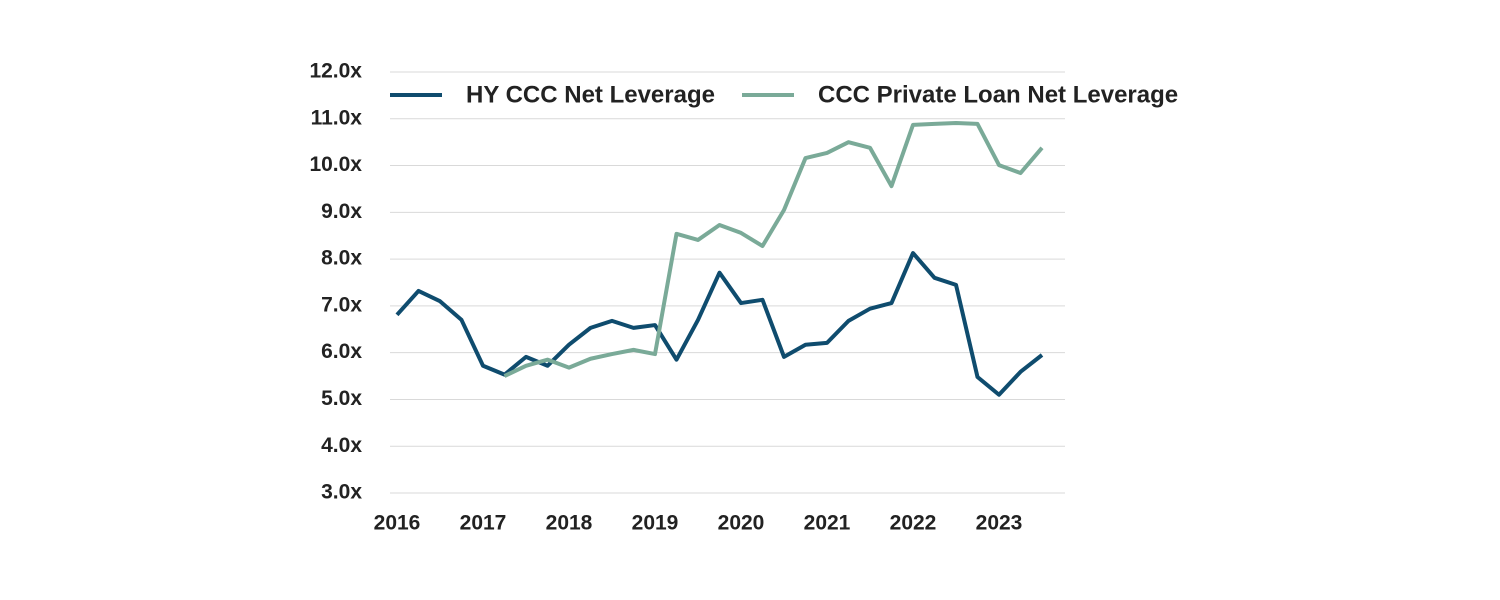 The height and width of the screenshot is (600, 1500). Describe the element at coordinates (397, 523) in the screenshot. I see `x-tick-label: 2016` at that location.